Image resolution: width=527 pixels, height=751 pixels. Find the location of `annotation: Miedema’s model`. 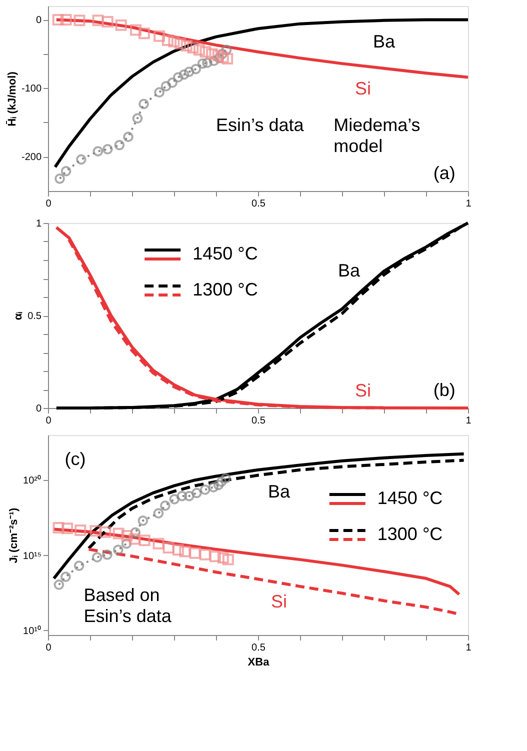

annotation: Miedema’s model is located at coordinates (377, 135).